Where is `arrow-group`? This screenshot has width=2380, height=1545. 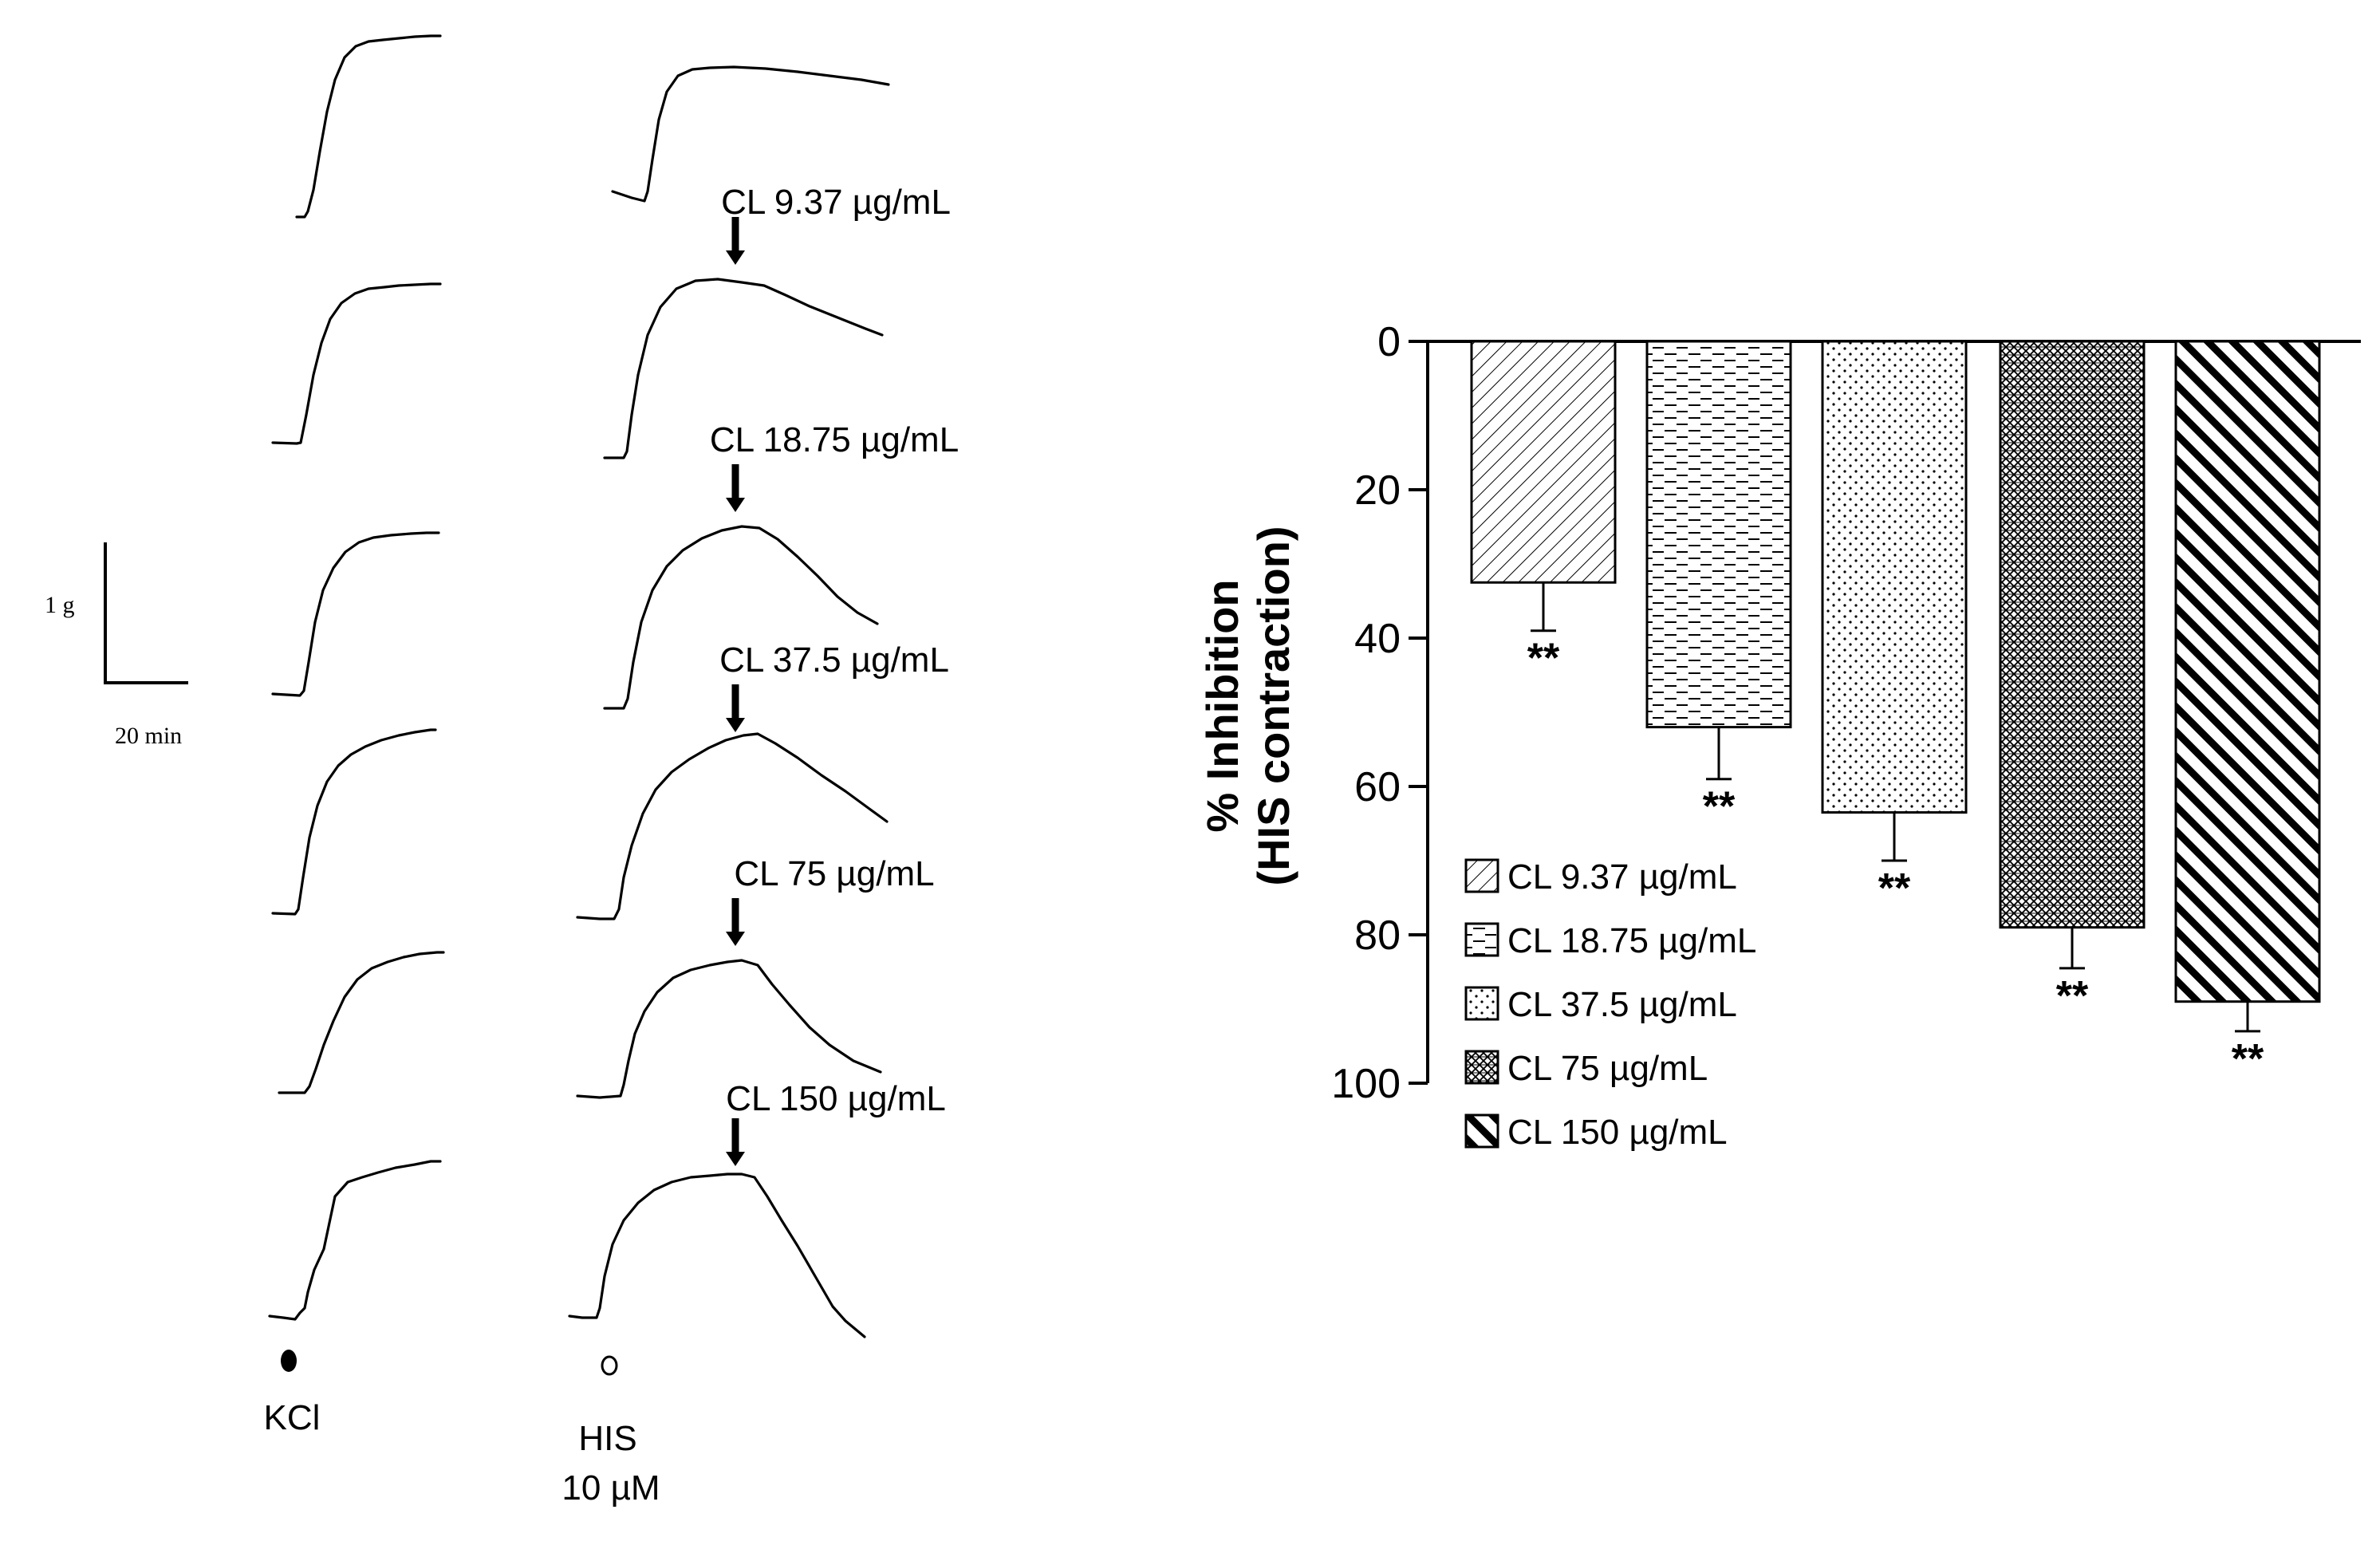 arrow-group is located at coordinates (735, 691).